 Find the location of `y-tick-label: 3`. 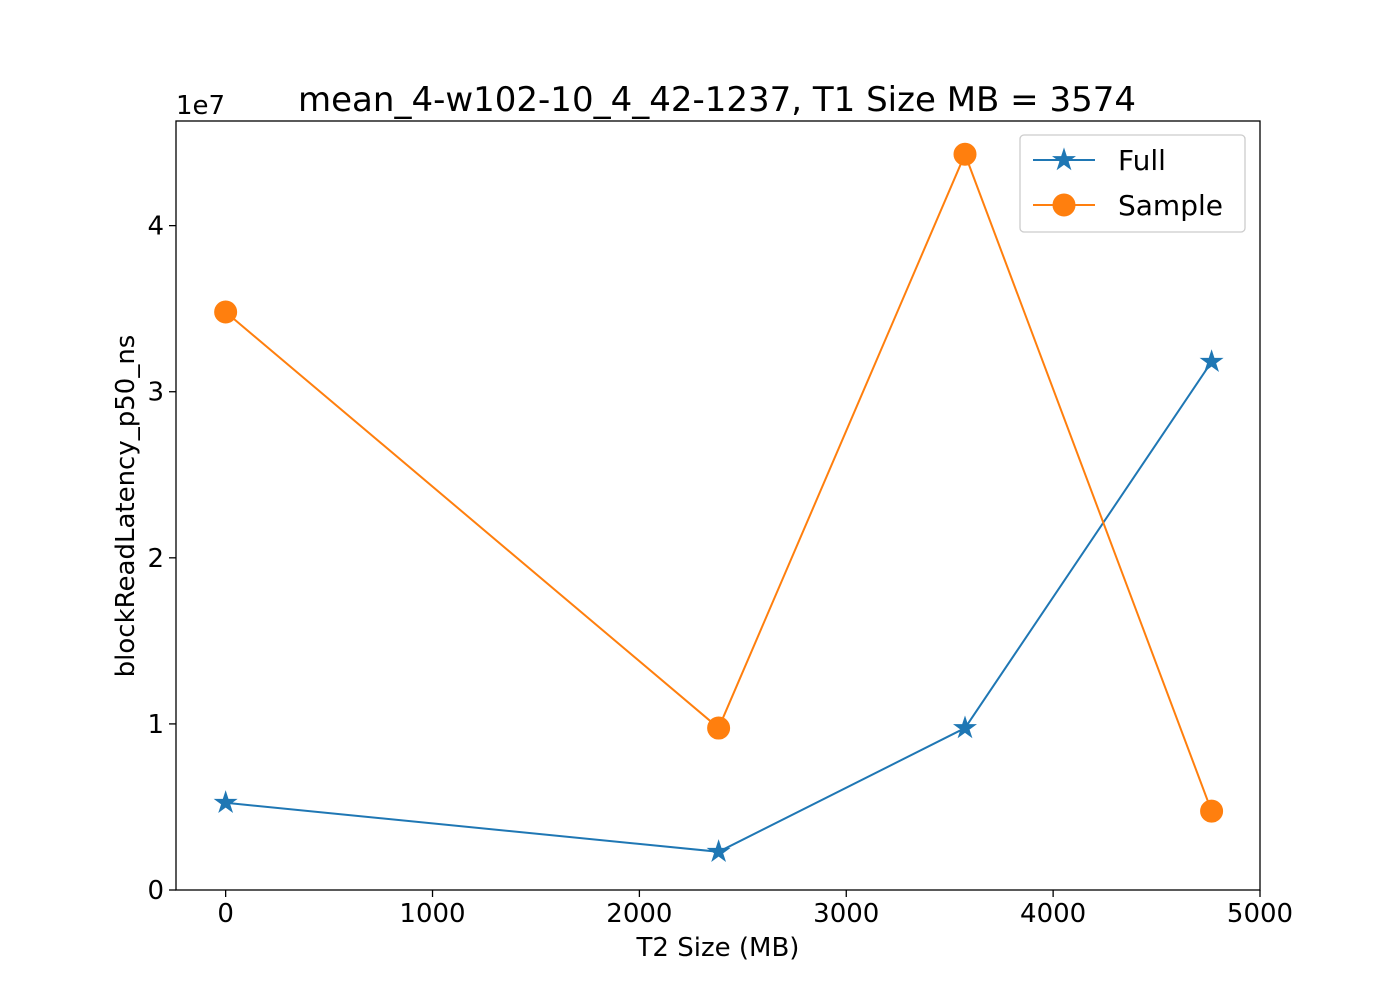

y-tick-label: 3 is located at coordinates (155, 393).